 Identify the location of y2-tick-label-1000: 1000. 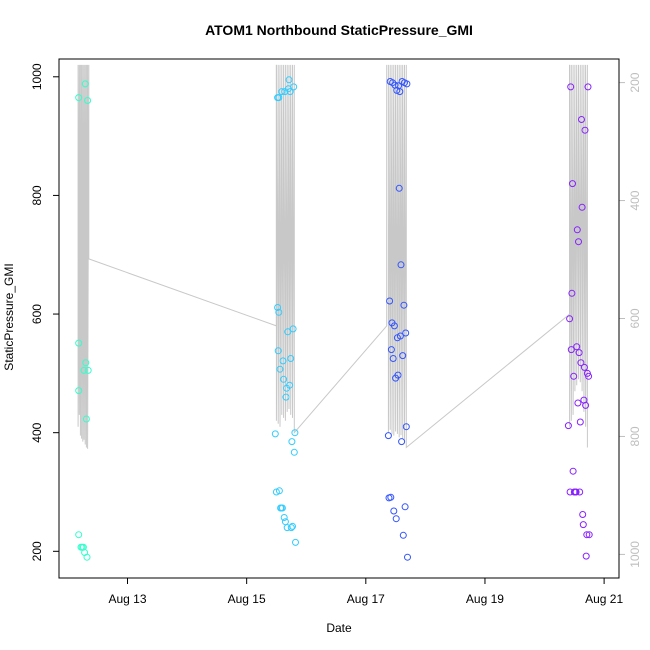
(635, 554).